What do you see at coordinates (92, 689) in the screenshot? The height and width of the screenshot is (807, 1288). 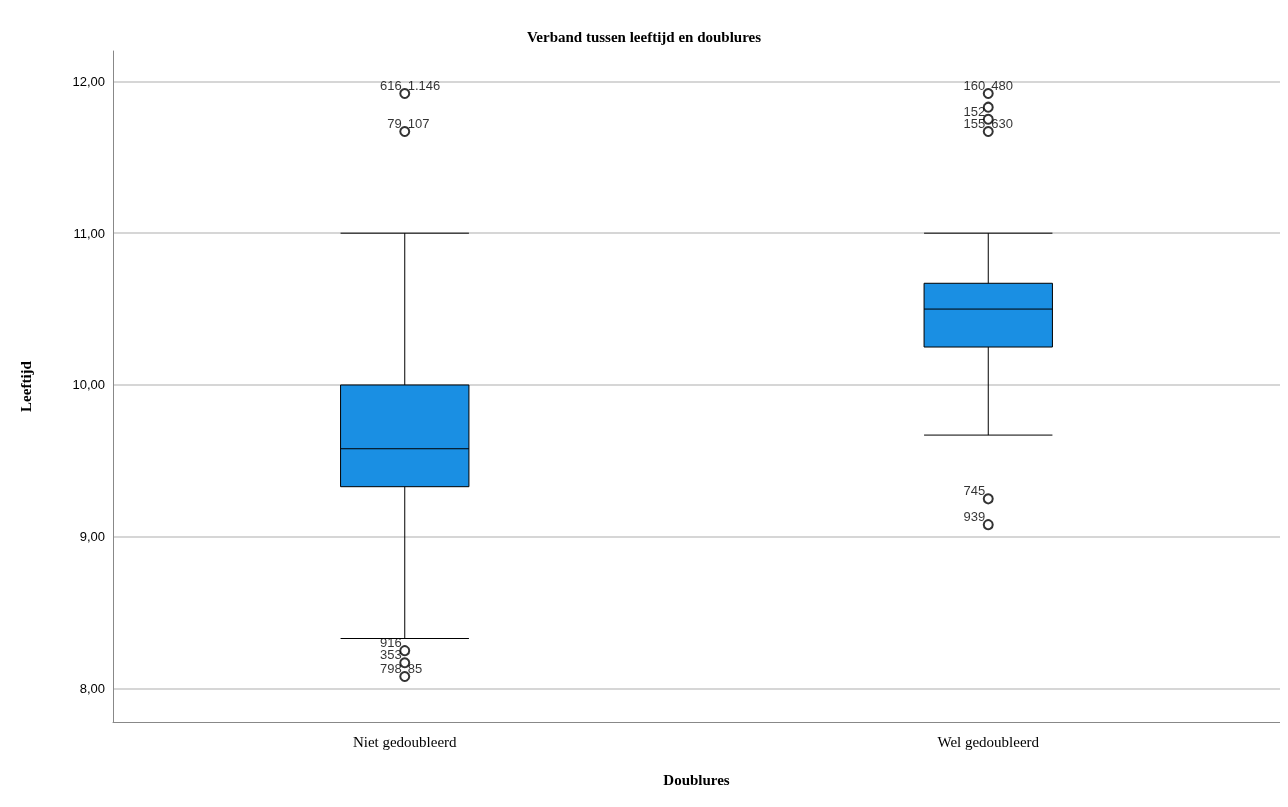 I see `y-tick-label: 8,00` at bounding box center [92, 689].